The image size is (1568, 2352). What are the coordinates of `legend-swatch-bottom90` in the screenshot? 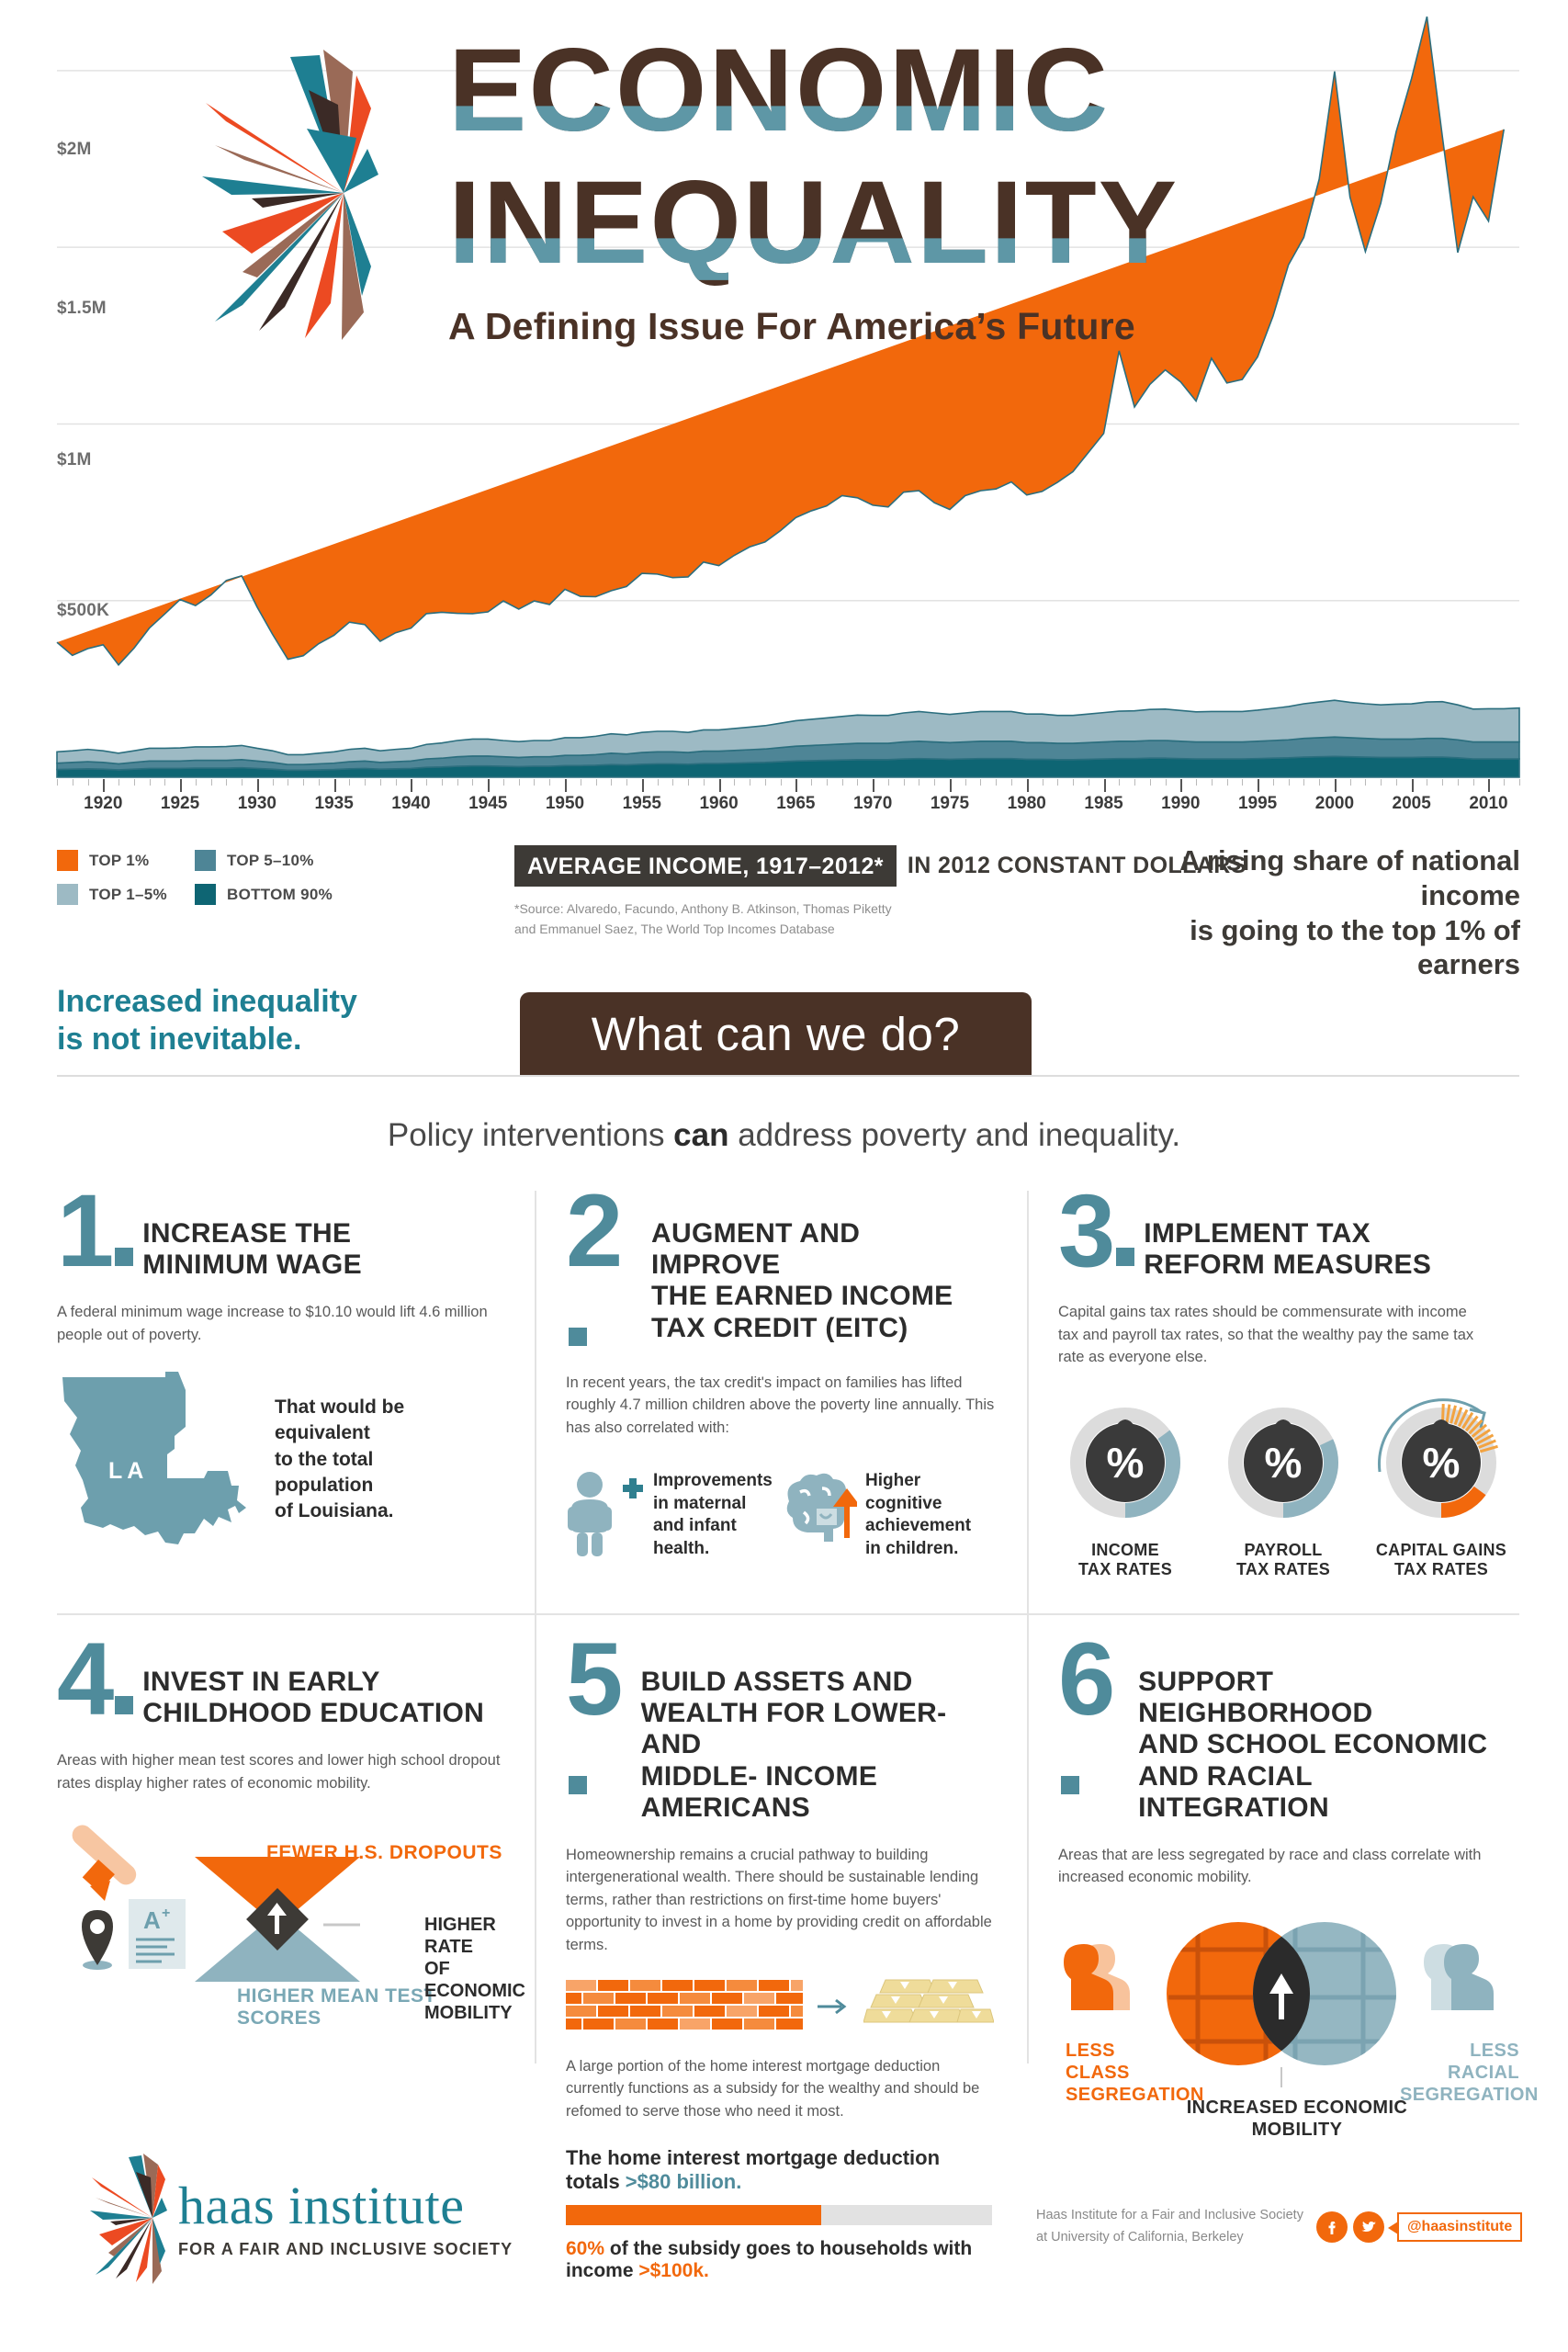 It's located at (206, 894).